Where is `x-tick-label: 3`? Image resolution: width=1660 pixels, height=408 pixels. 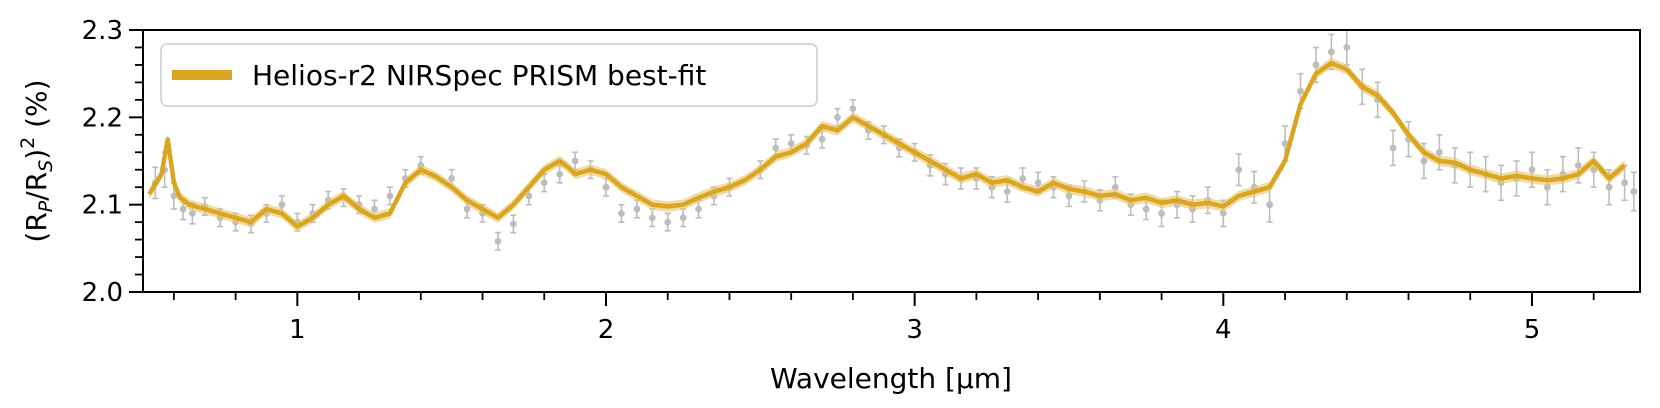 x-tick-label: 3 is located at coordinates (914, 330).